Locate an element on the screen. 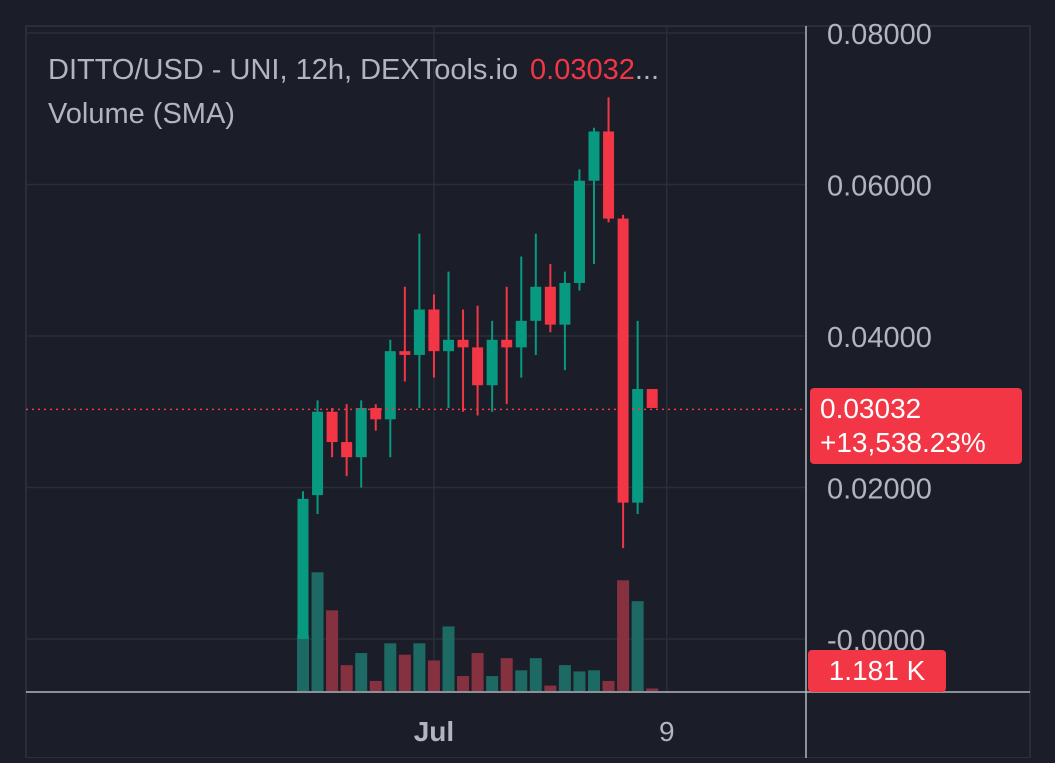 The height and width of the screenshot is (763, 1055). last-price-tag: 0.03032 +13,538.23% is located at coordinates (916, 426).